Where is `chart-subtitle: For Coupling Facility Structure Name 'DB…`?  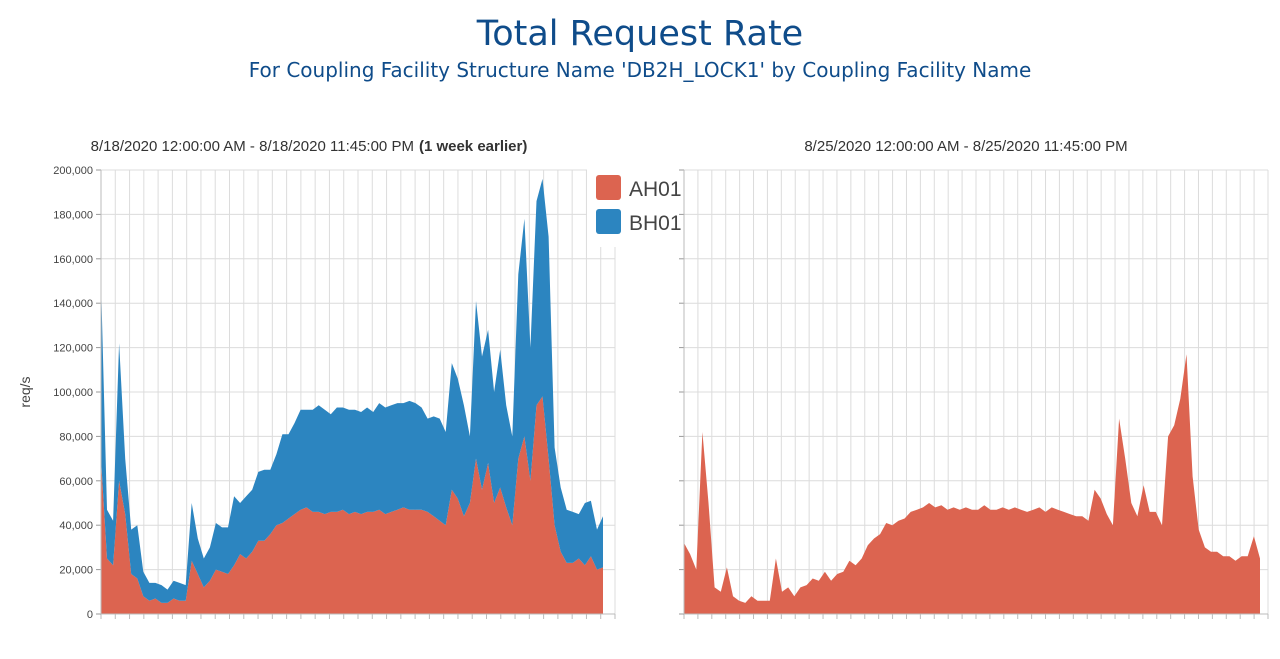
chart-subtitle: For Coupling Facility Structure Name 'DB… is located at coordinates (640, 70).